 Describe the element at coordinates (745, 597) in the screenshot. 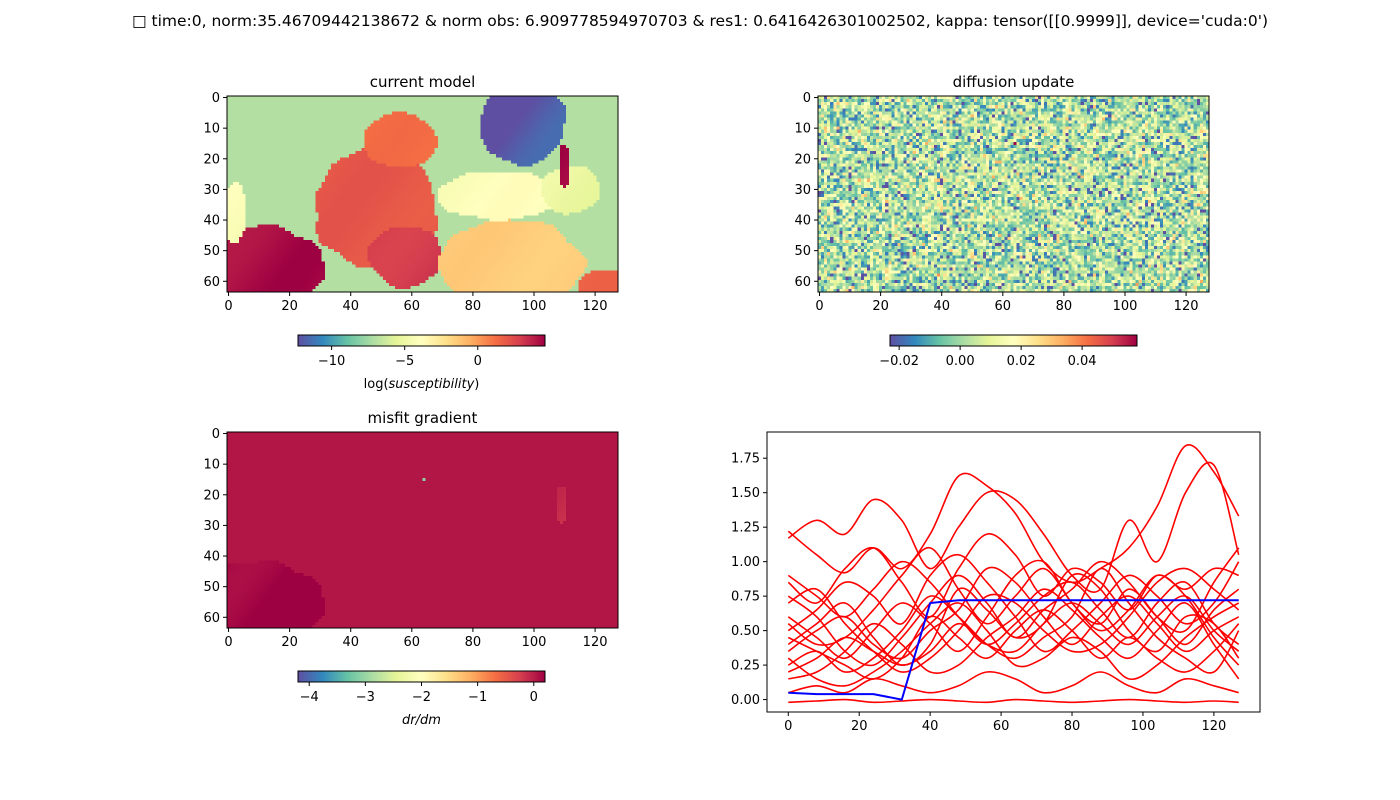

I see `y-tick-label: 0.75` at that location.